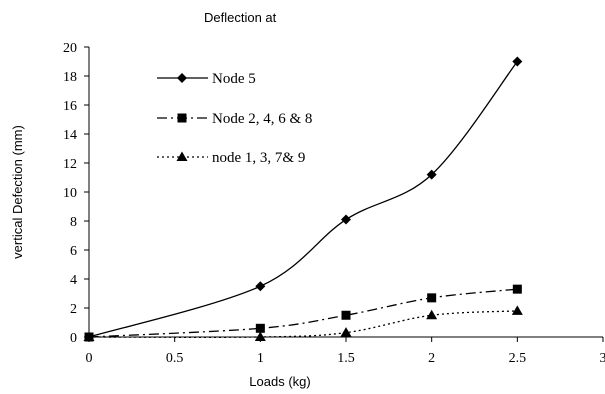 The image size is (605, 394). I want to click on legend-item-3: node 1, 3, 7& 9, so click(231, 158).